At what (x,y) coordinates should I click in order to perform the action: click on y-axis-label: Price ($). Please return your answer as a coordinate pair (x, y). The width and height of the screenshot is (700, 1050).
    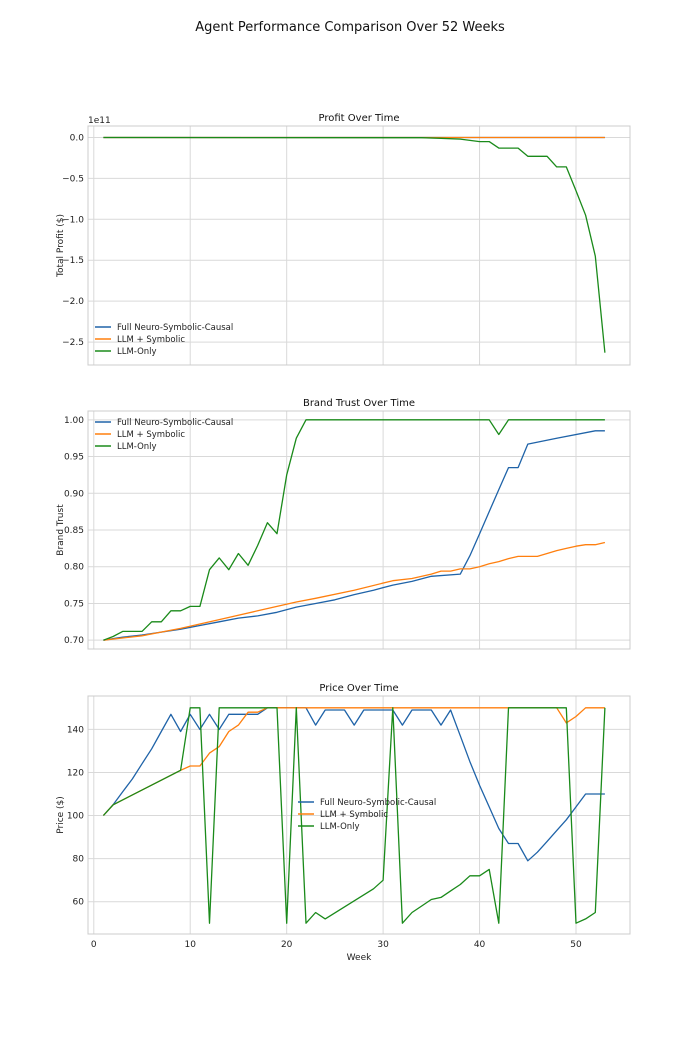
    Looking at the image, I should click on (61, 815).